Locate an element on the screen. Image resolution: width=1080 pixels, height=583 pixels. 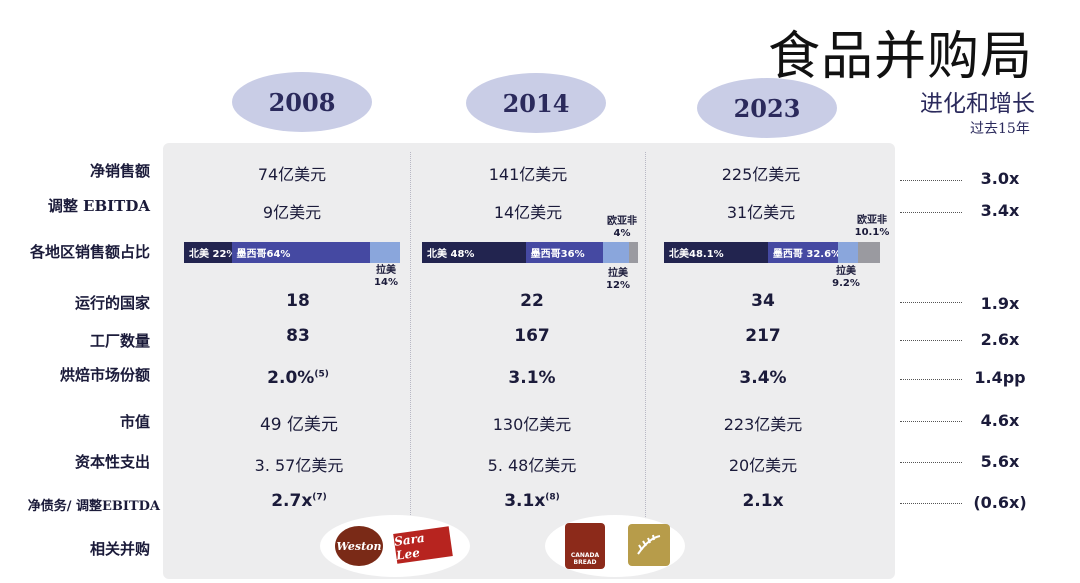
net-sales-2014: 141亿美元 is located at coordinates (528, 174).